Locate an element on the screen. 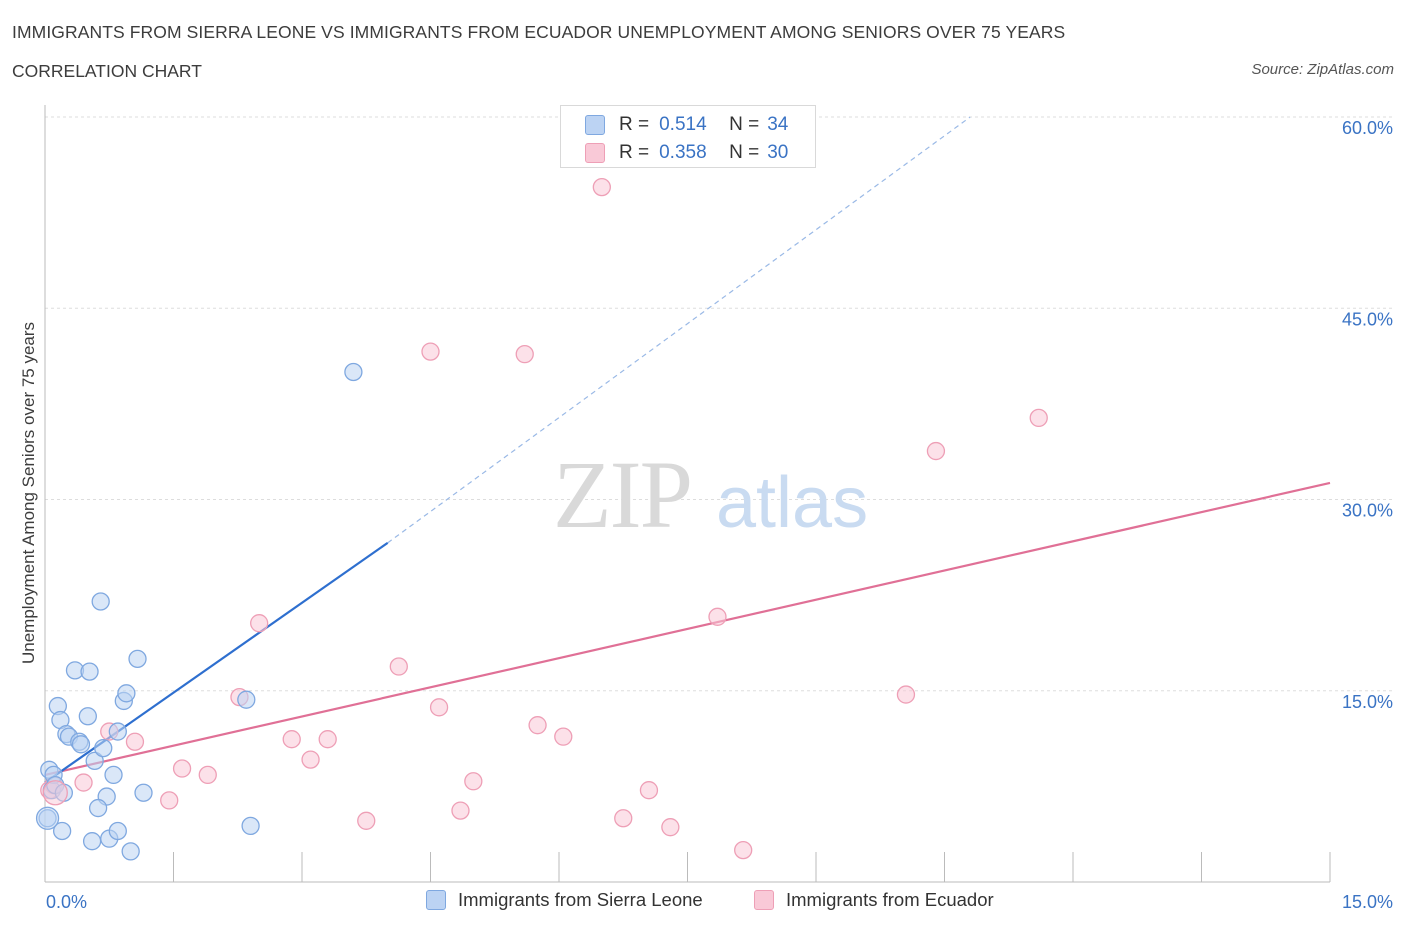 The image size is (1406, 930). y-axis-label: Unemployment Among Seniors over 75 years is located at coordinates (28, 493).